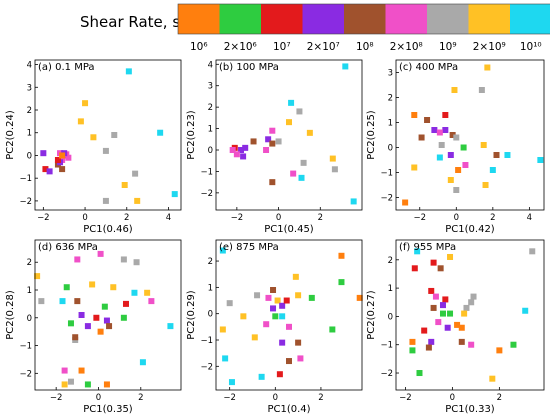 The height and width of the screenshot is (420, 550). Describe the element at coordinates (390, 99) in the screenshot. I see `y-tick-label-2-4: 2` at that location.